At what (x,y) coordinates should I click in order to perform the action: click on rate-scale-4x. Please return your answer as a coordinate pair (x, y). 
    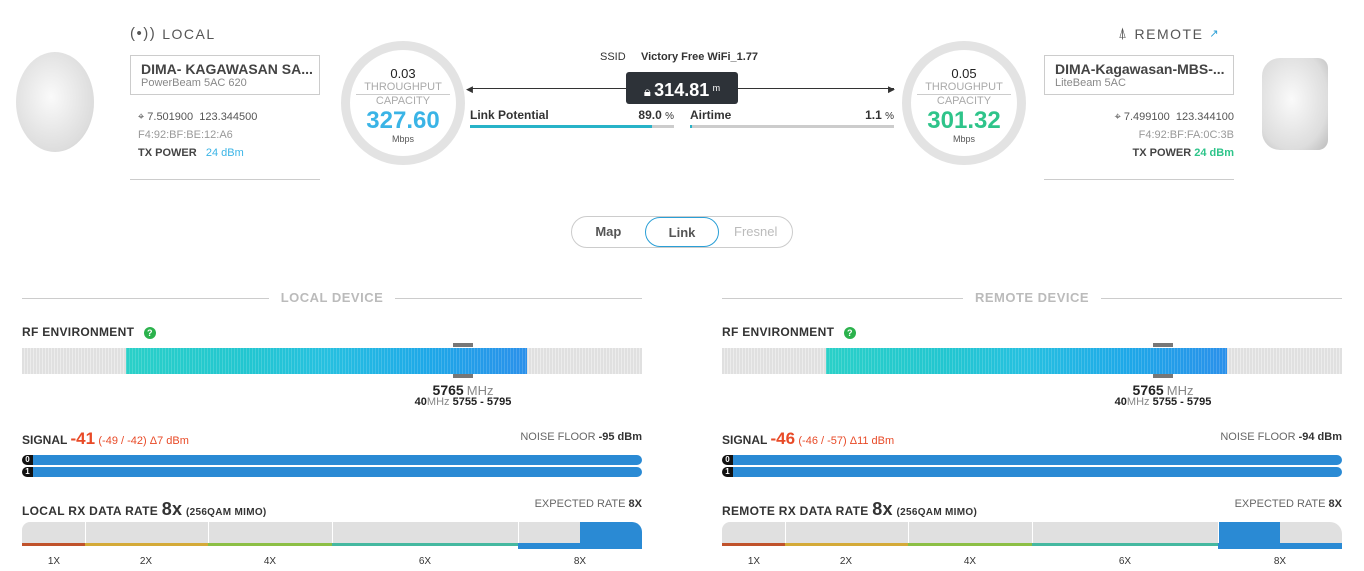
    Looking at the image, I should click on (270, 544).